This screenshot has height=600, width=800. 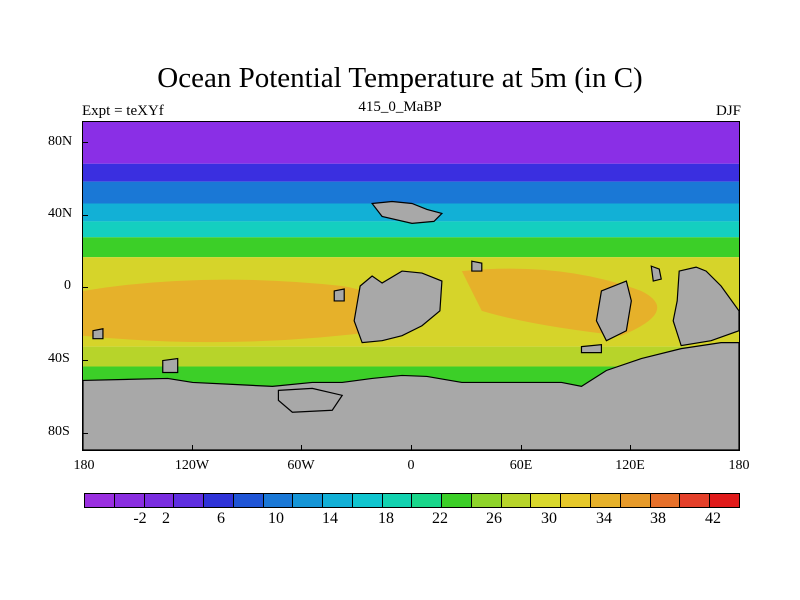 I want to click on warm-pool-west, so click(x=235, y=311).